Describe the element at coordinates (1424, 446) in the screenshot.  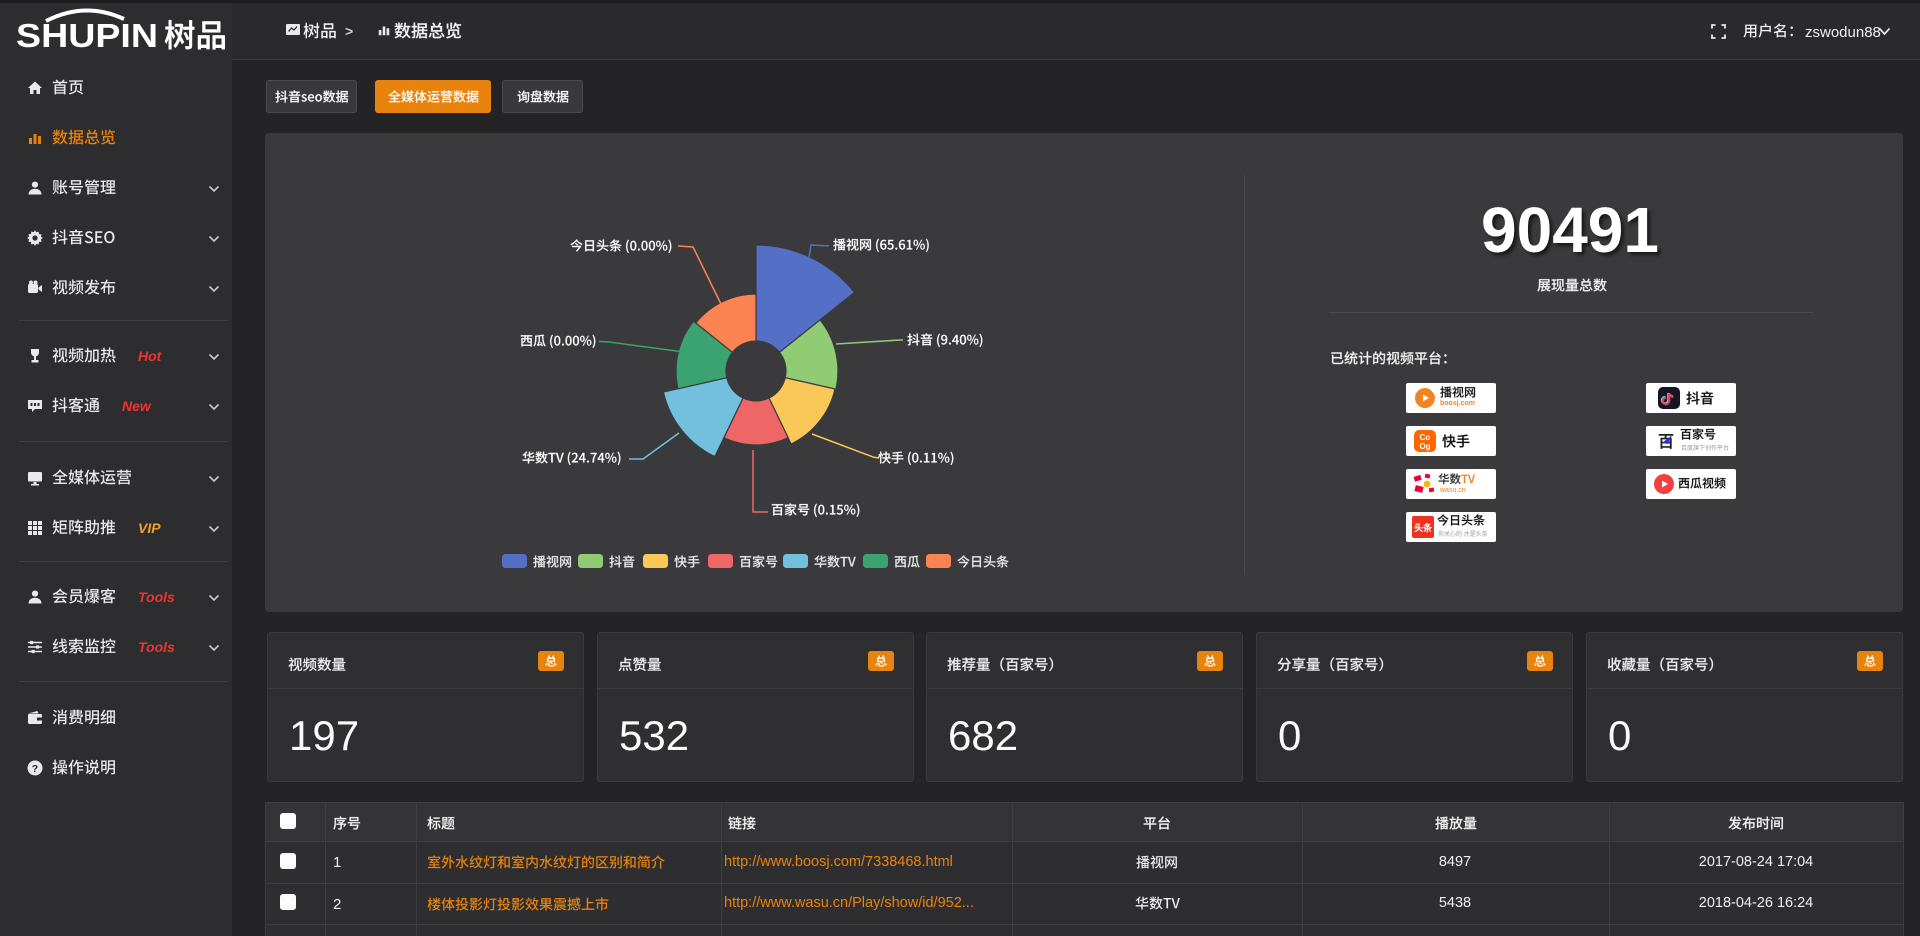
I see `svg-text: Og` at that location.